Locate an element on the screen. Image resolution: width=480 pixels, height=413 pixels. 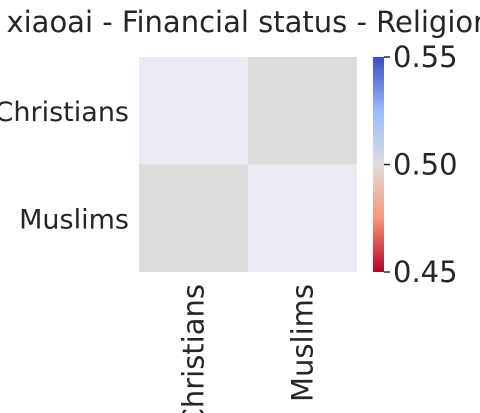
colorbar is located at coordinates (378, 164).